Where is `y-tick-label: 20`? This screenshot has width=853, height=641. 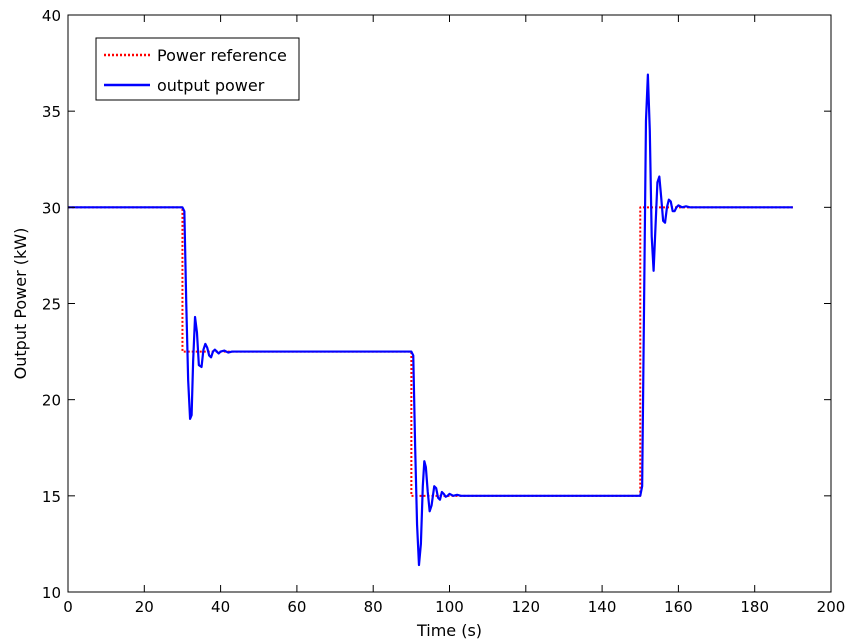 y-tick-label: 20 is located at coordinates (51, 401).